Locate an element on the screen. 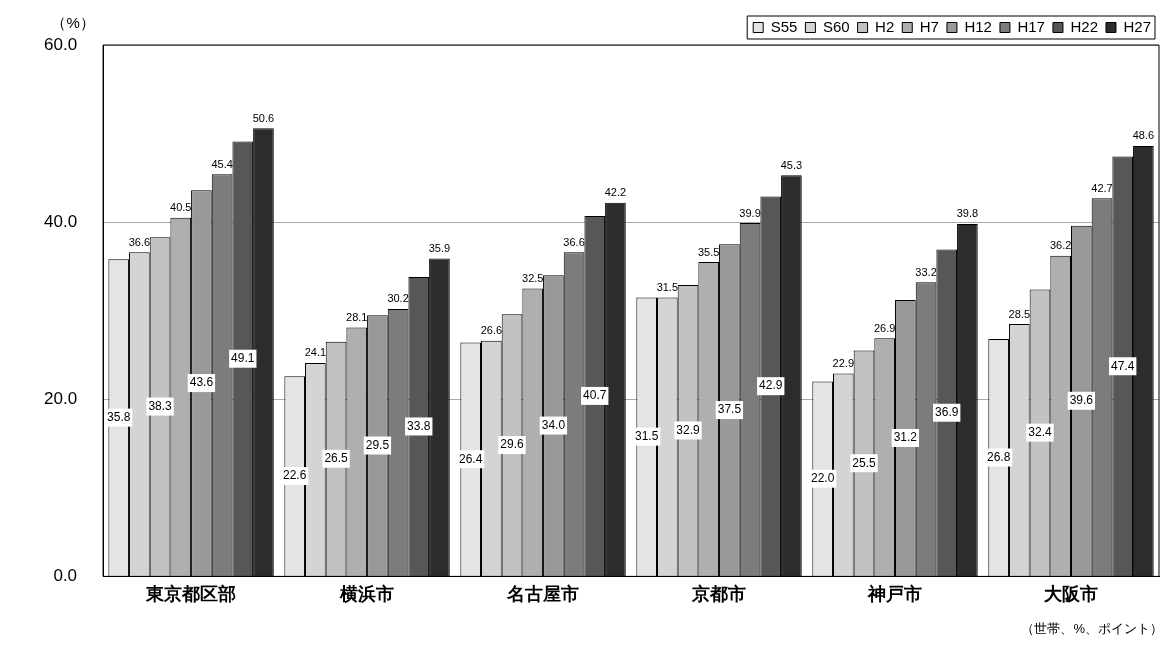 The height and width of the screenshot is (646, 1175). y-tick-label: 60.0 is located at coordinates (60, 44).